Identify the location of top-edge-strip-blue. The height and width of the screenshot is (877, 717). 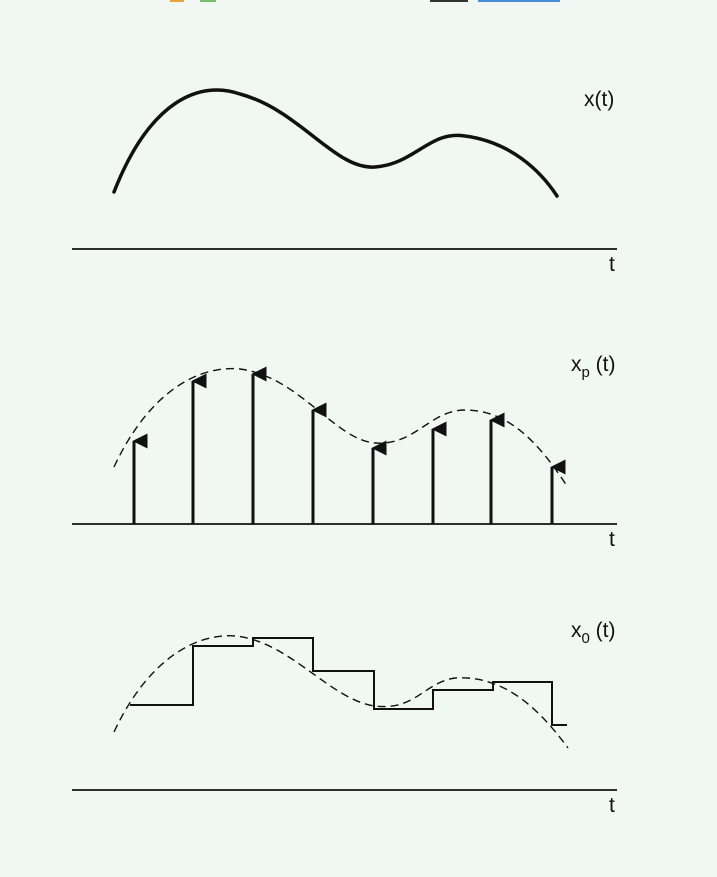
(519, 1).